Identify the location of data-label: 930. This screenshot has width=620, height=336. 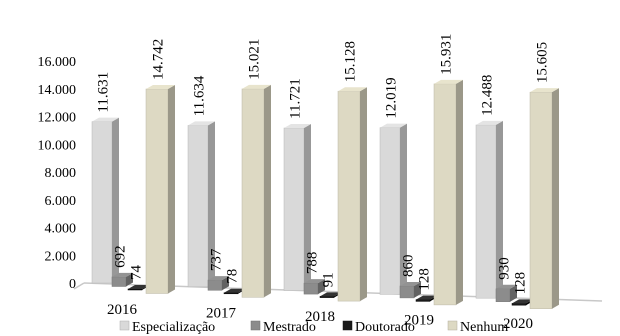
(504, 268).